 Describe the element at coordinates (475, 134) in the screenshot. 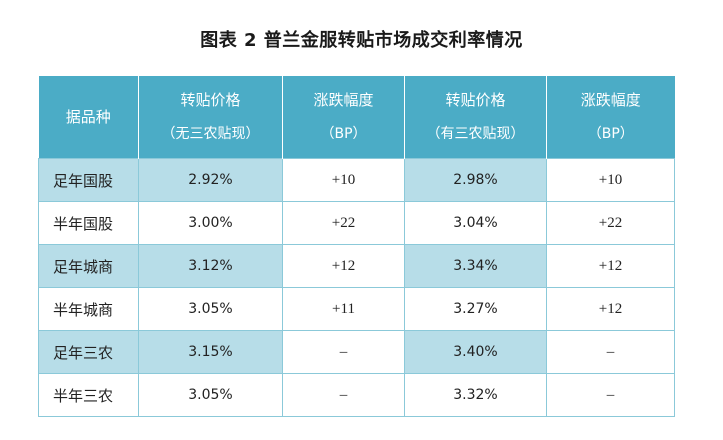

I see `header-price-with-sannong-line2: （有三农贴现）` at that location.